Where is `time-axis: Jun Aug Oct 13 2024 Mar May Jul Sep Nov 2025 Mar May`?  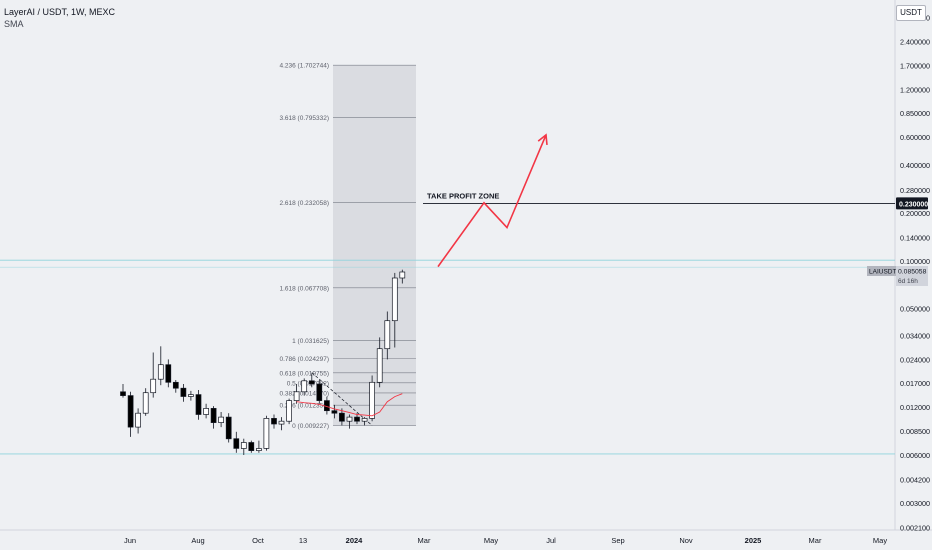
time-axis: Jun Aug Oct 13 2024 Mar May Jul Sep Nov 2025 Mar May is located at coordinates (505, 540).